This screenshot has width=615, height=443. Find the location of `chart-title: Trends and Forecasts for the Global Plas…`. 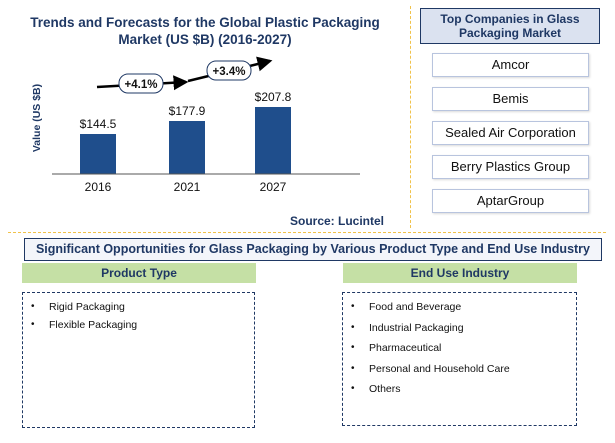

chart-title: Trends and Forecasts for the Global Plas… is located at coordinates (205, 31).